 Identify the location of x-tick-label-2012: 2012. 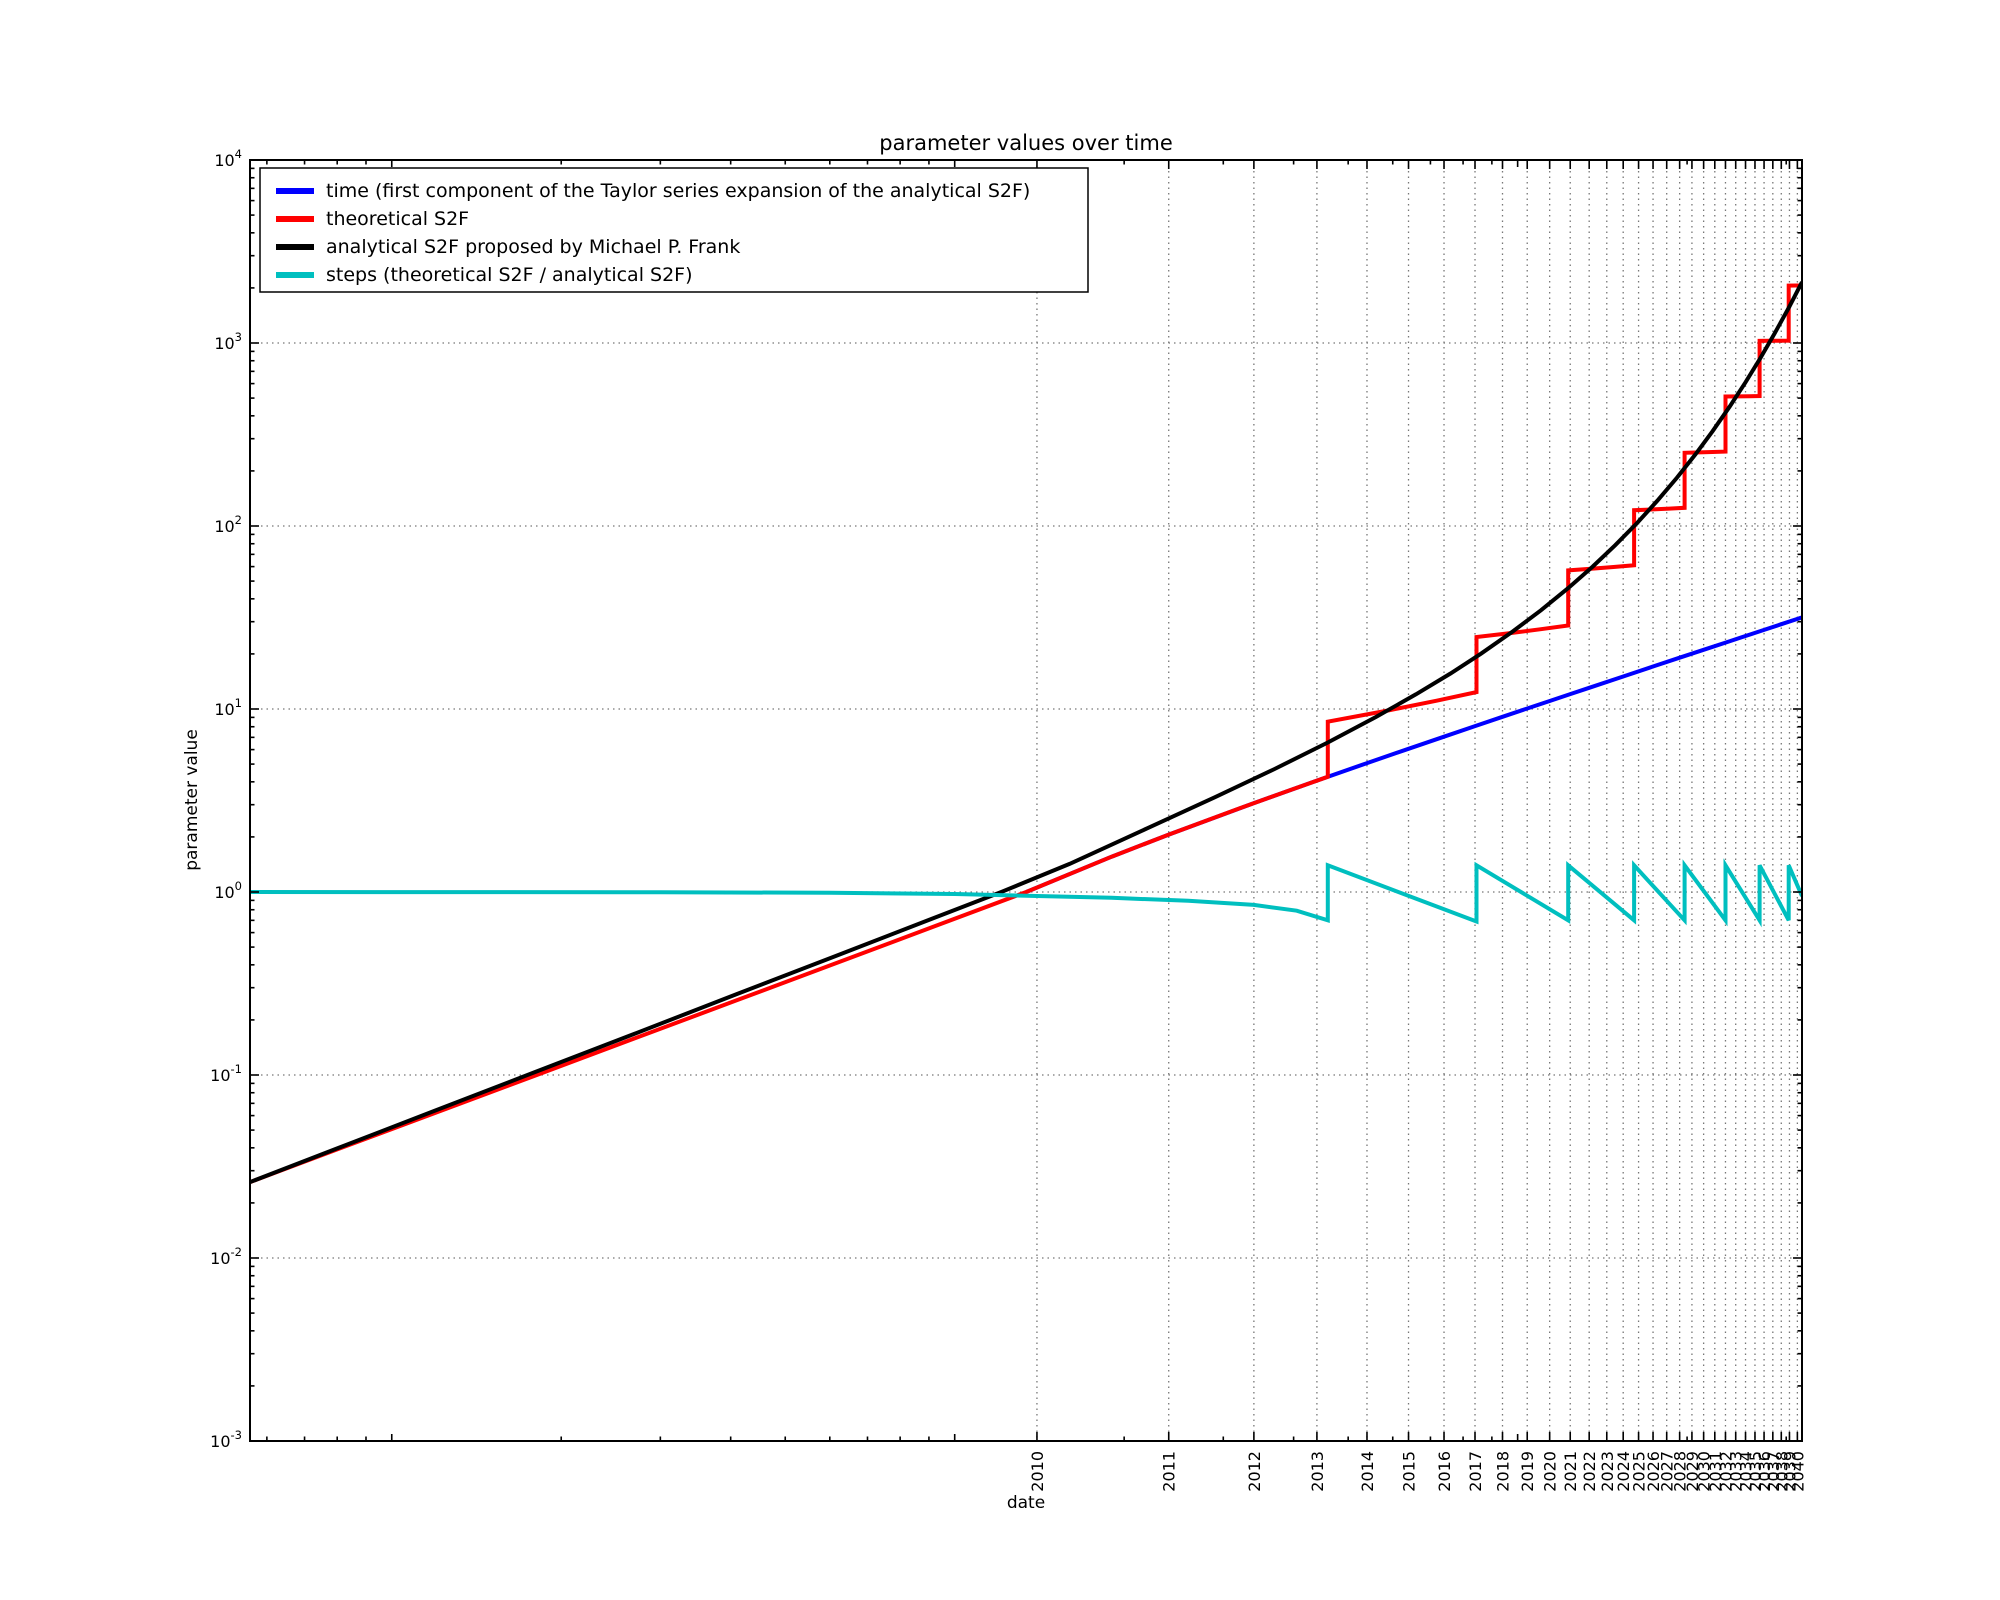
(1254, 1471).